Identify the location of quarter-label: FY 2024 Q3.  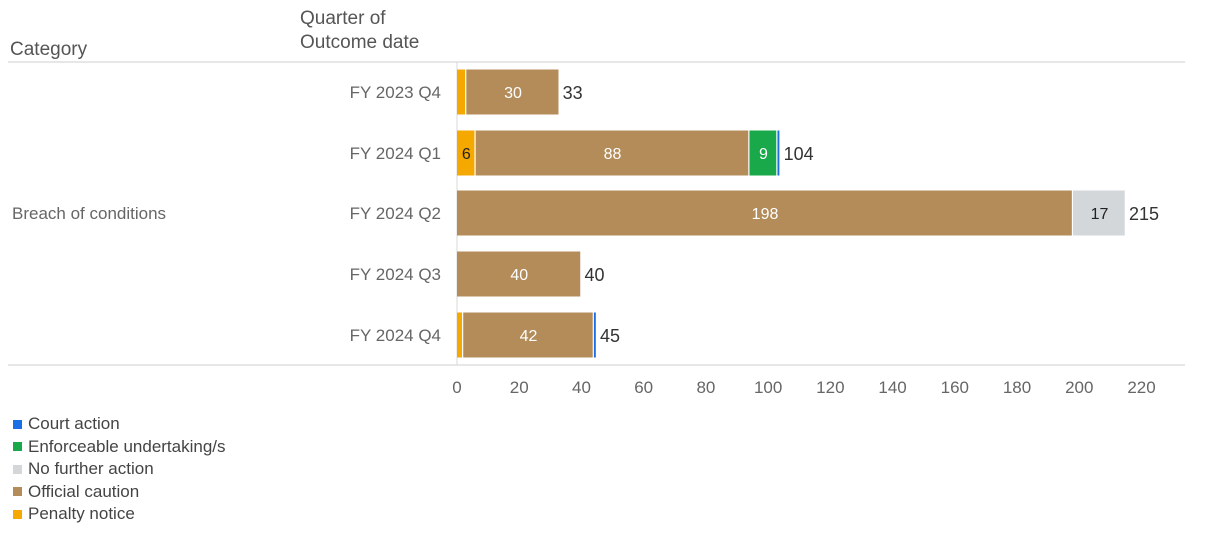
(395, 274).